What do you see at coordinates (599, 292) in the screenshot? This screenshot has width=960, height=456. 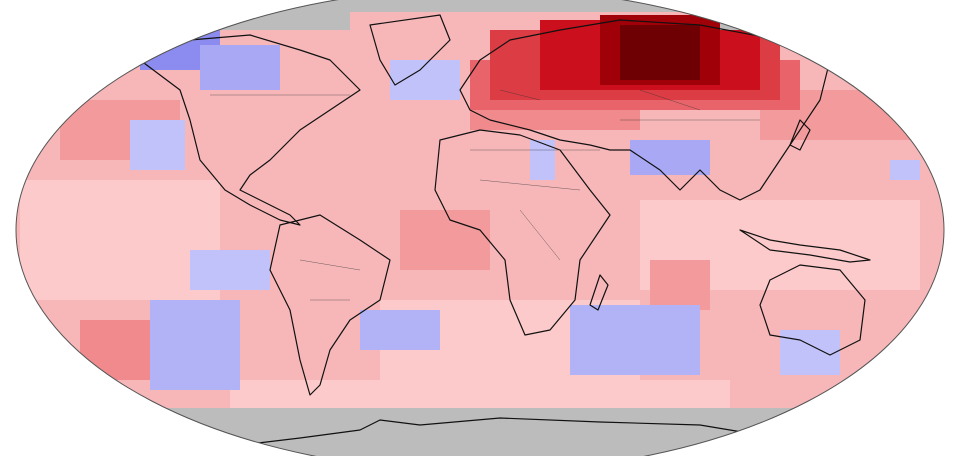 I see `madagascar-coast` at bounding box center [599, 292].